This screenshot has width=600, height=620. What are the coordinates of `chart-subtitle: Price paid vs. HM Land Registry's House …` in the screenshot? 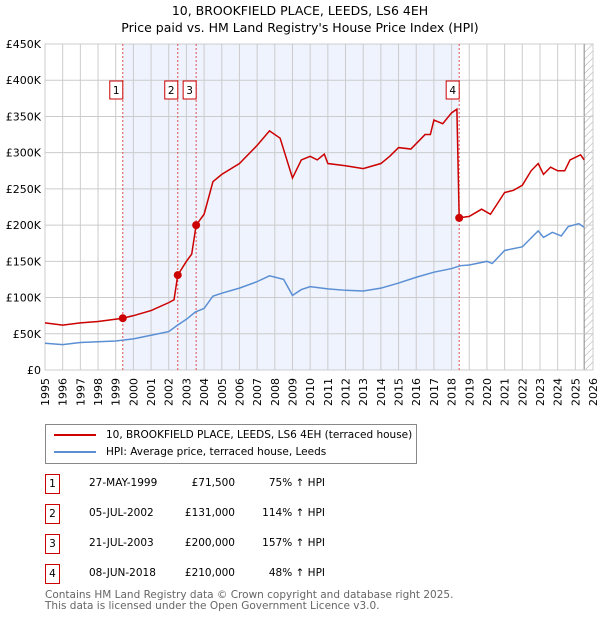 It's located at (300, 27).